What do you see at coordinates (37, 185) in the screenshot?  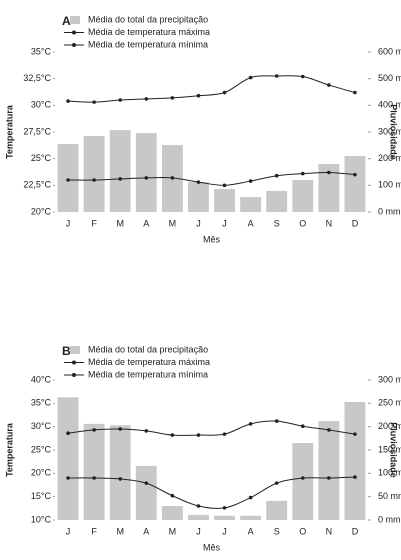 I see `y-tick-label: 22,5°C` at bounding box center [37, 185].